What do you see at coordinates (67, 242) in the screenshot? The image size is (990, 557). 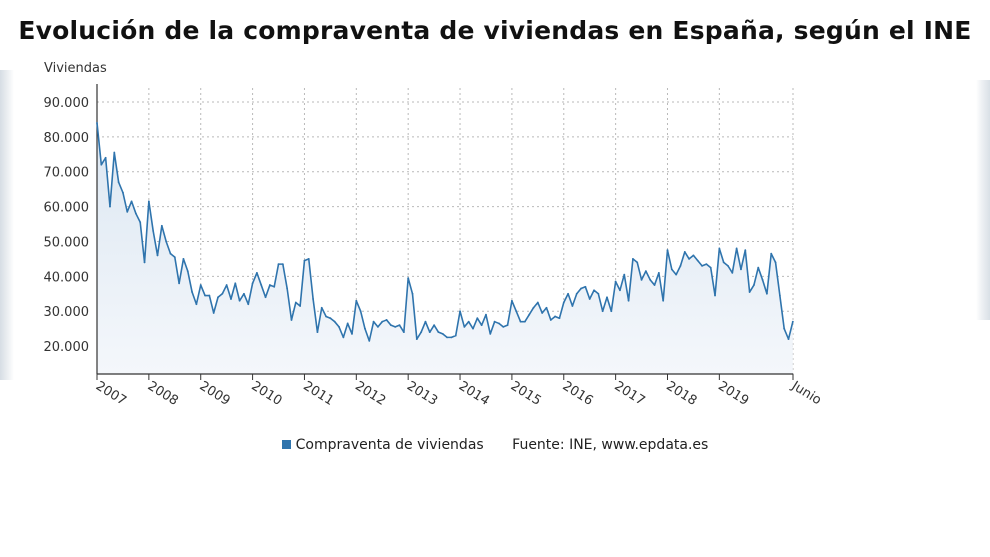 I see `y-tick-label: 50.000` at bounding box center [67, 242].